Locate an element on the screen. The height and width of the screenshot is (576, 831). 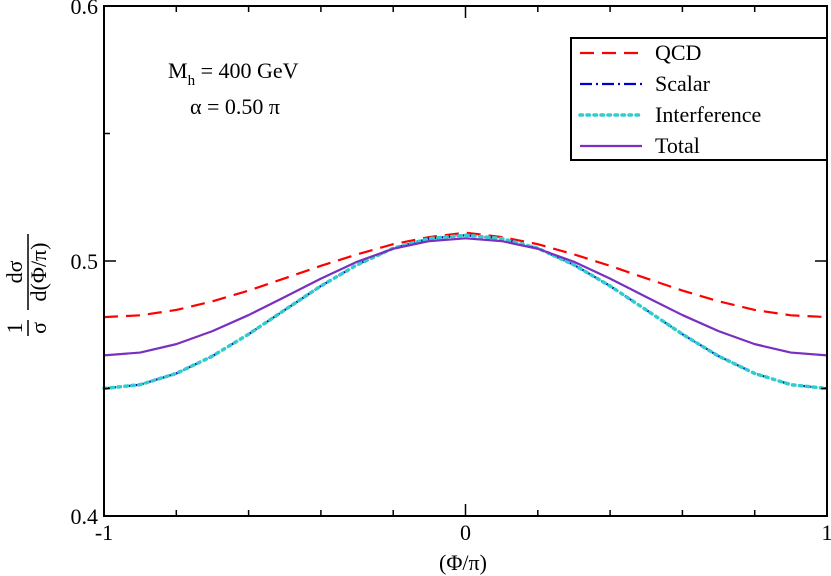
alpha-annotation: α = 0.50 π is located at coordinates (235, 106).